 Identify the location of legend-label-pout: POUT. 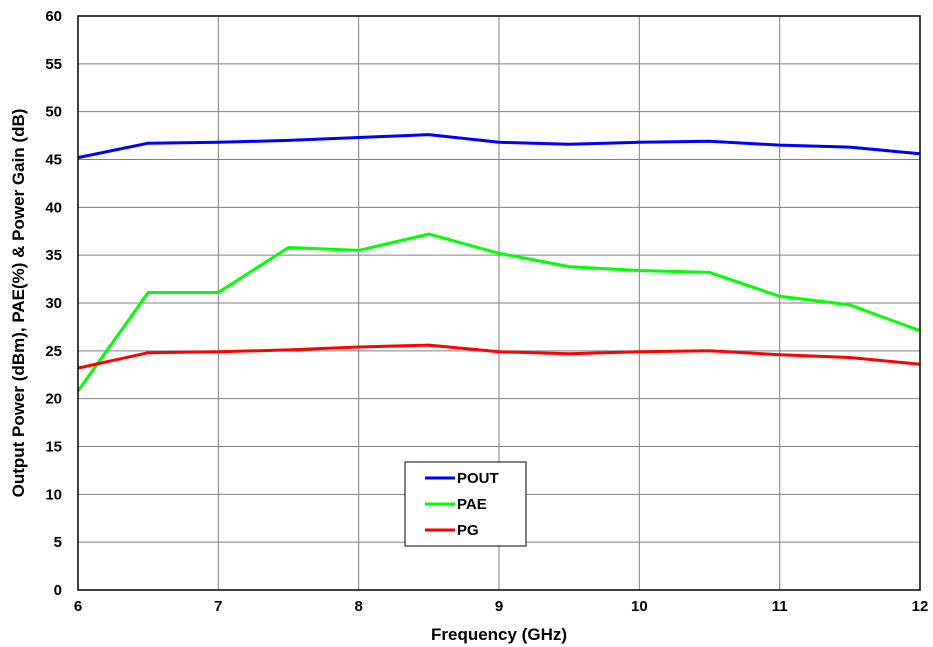
(478, 478).